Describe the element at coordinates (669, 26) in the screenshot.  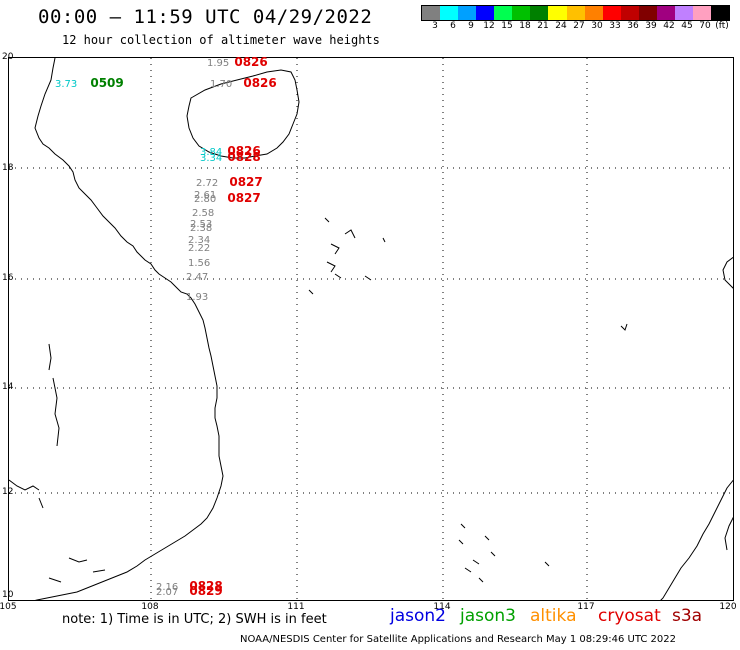
I see `legend-label: 42` at that location.